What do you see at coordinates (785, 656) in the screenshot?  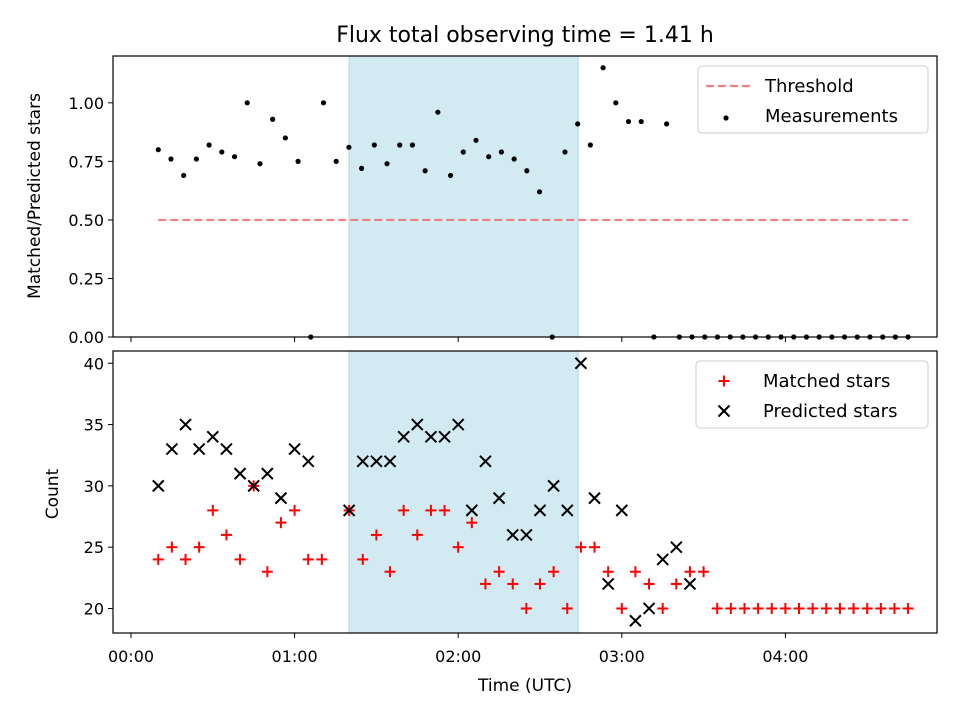 I see `x-tick-label: 04:00` at bounding box center [785, 656].